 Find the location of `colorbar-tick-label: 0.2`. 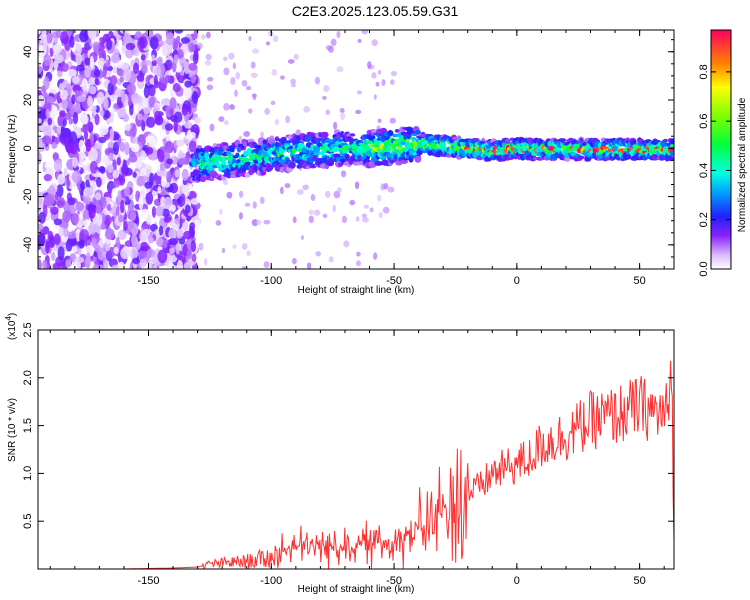

colorbar-tick-label: 0.2 is located at coordinates (704, 219).